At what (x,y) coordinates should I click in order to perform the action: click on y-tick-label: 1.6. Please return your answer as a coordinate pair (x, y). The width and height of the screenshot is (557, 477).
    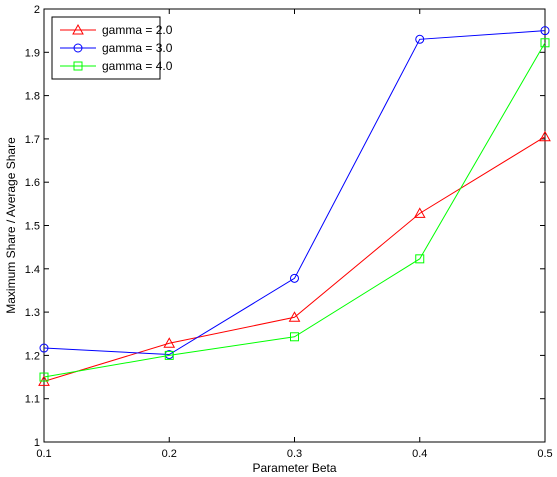
    Looking at the image, I should click on (32, 183).